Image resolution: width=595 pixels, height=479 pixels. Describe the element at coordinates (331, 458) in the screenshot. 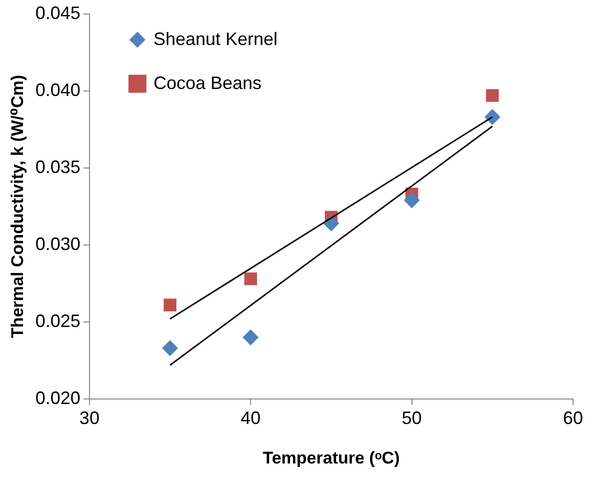

I see `x-axis-title: Temperature (ᵒC)` at that location.